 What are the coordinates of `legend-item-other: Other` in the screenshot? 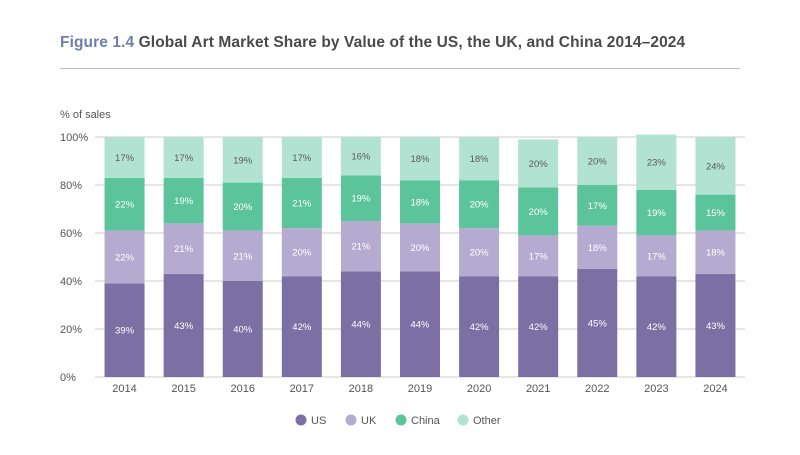 It's located at (479, 420).